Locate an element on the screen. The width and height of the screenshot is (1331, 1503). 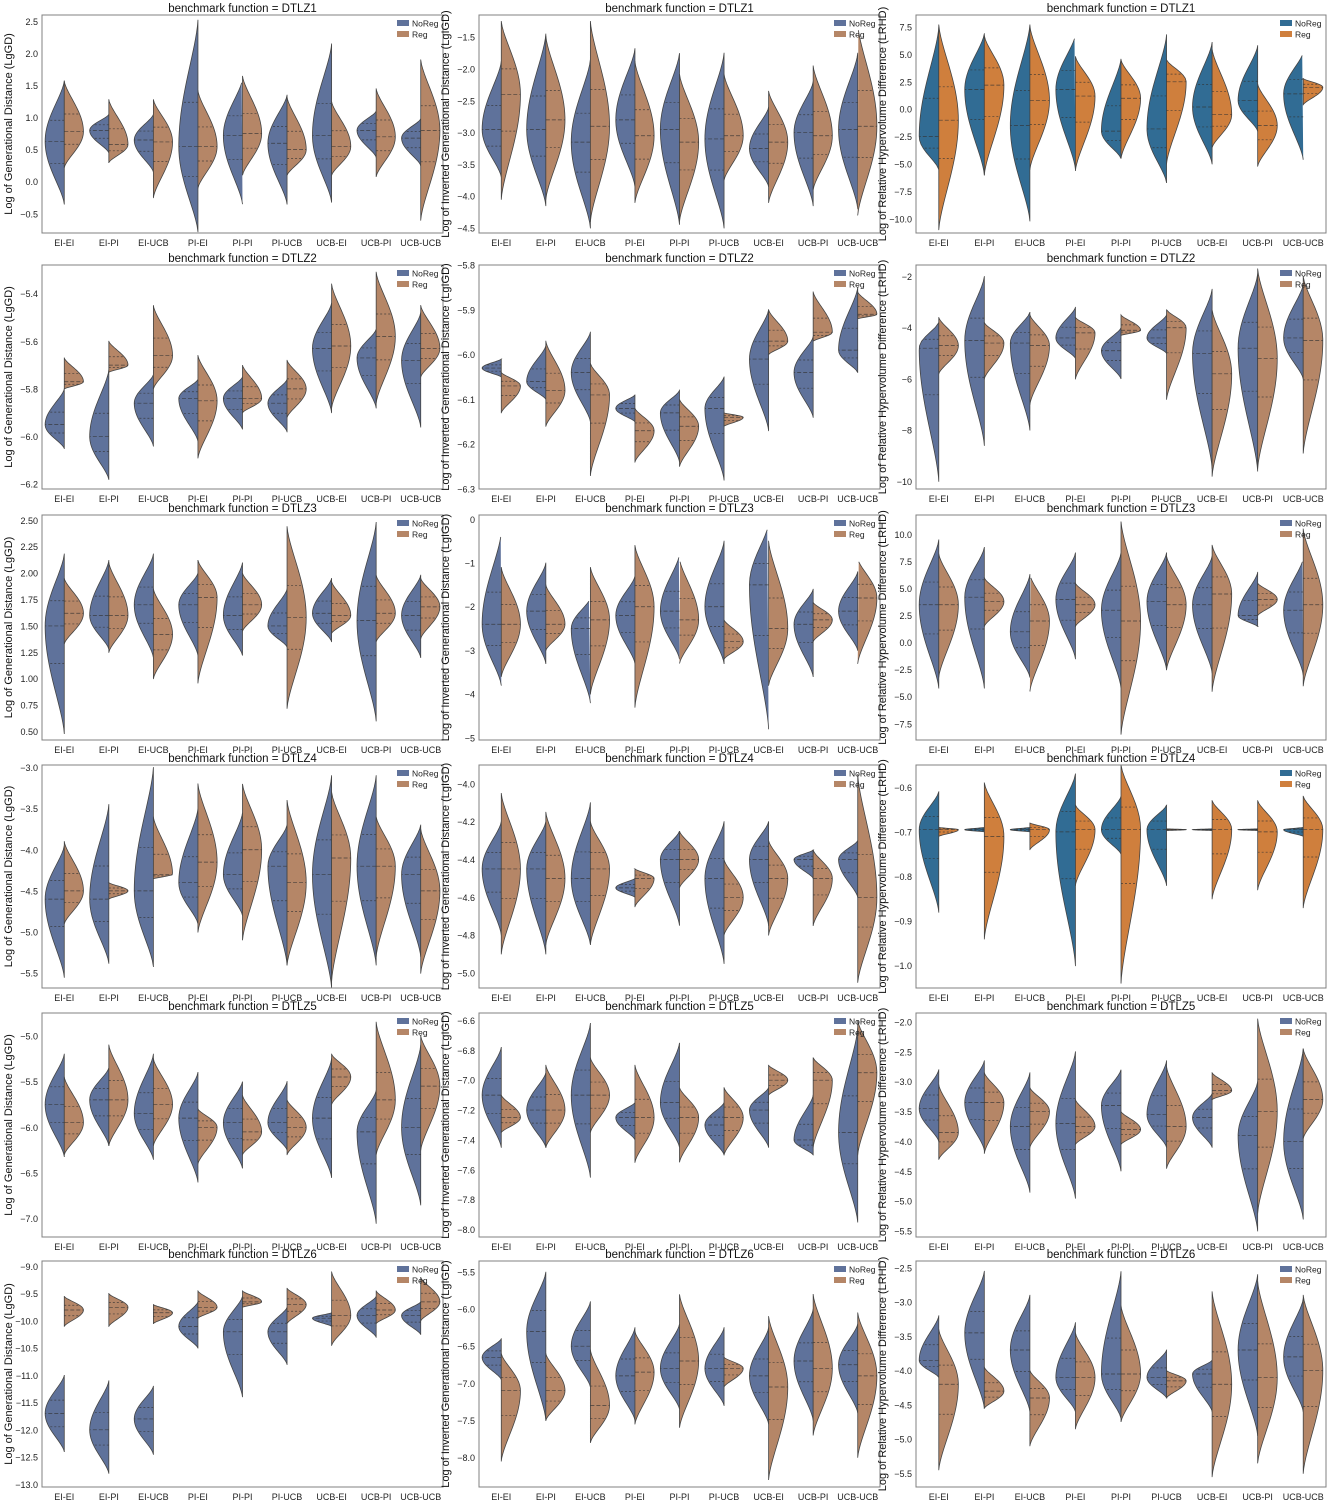
y-tick-label: 1.75 is located at coordinates (29, 600).